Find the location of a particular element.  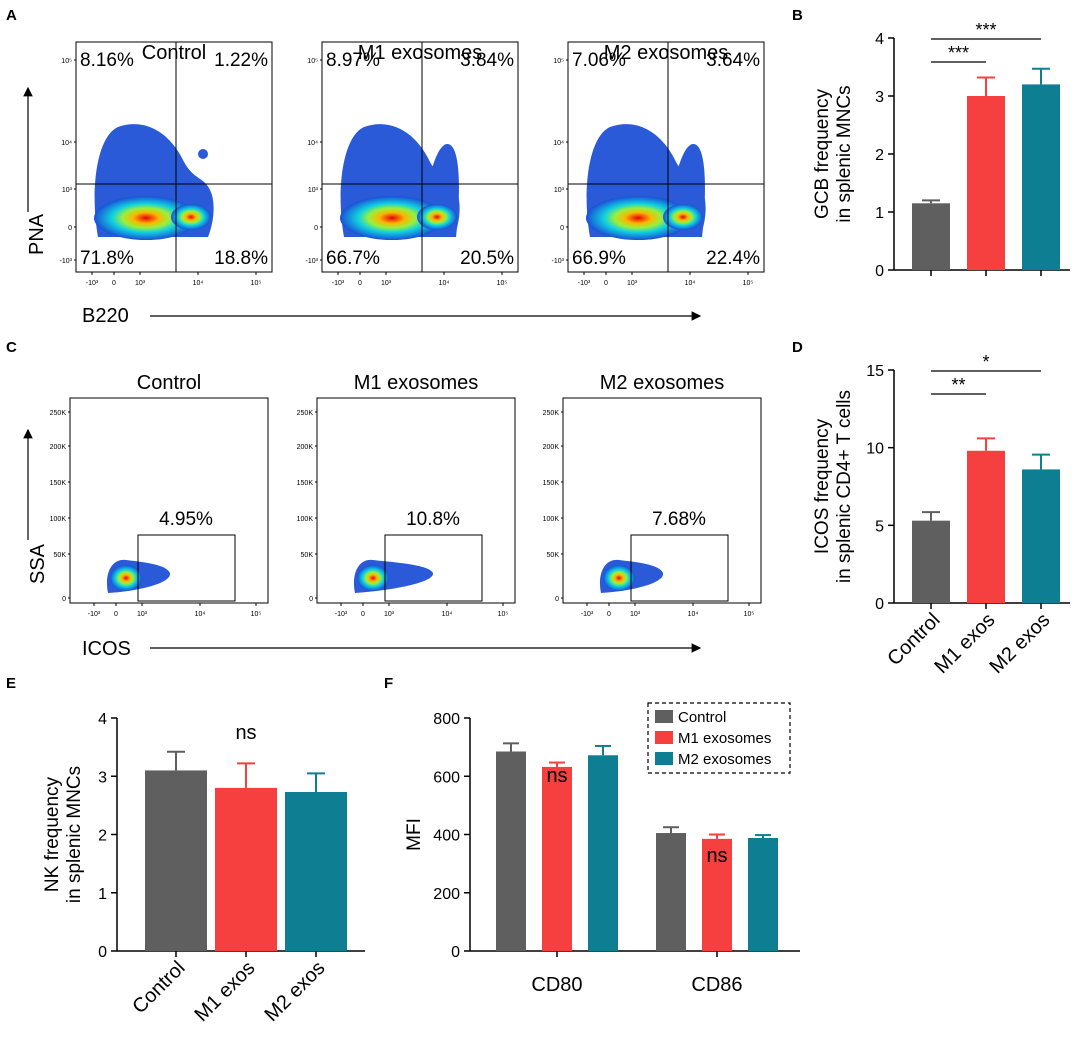

y-axis-label: ICOS frequencyin splenic CD4+ T cells is located at coordinates (833, 486).